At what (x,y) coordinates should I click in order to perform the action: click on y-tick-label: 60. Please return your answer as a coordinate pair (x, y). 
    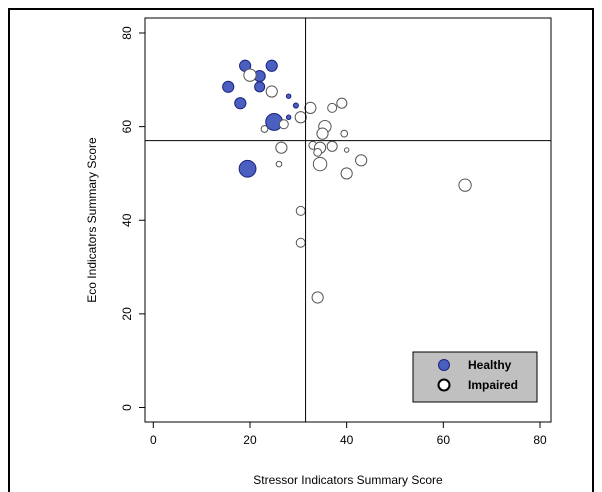
    Looking at the image, I should click on (127, 127).